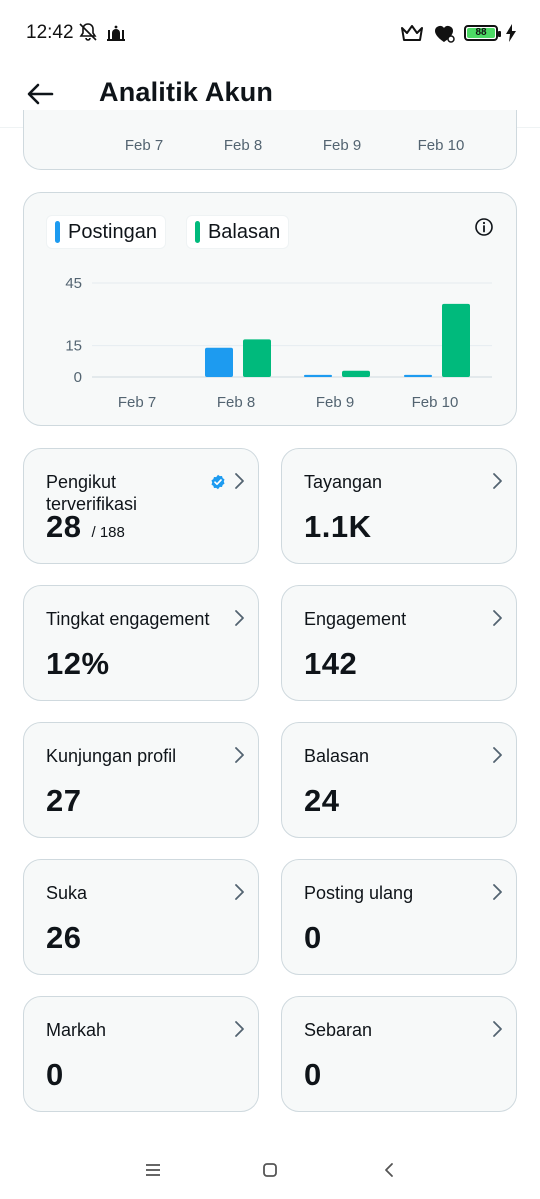 Image resolution: width=540 pixels, height=1199 pixels. I want to click on stat-card-engagements: Engagement 142, so click(399, 643).